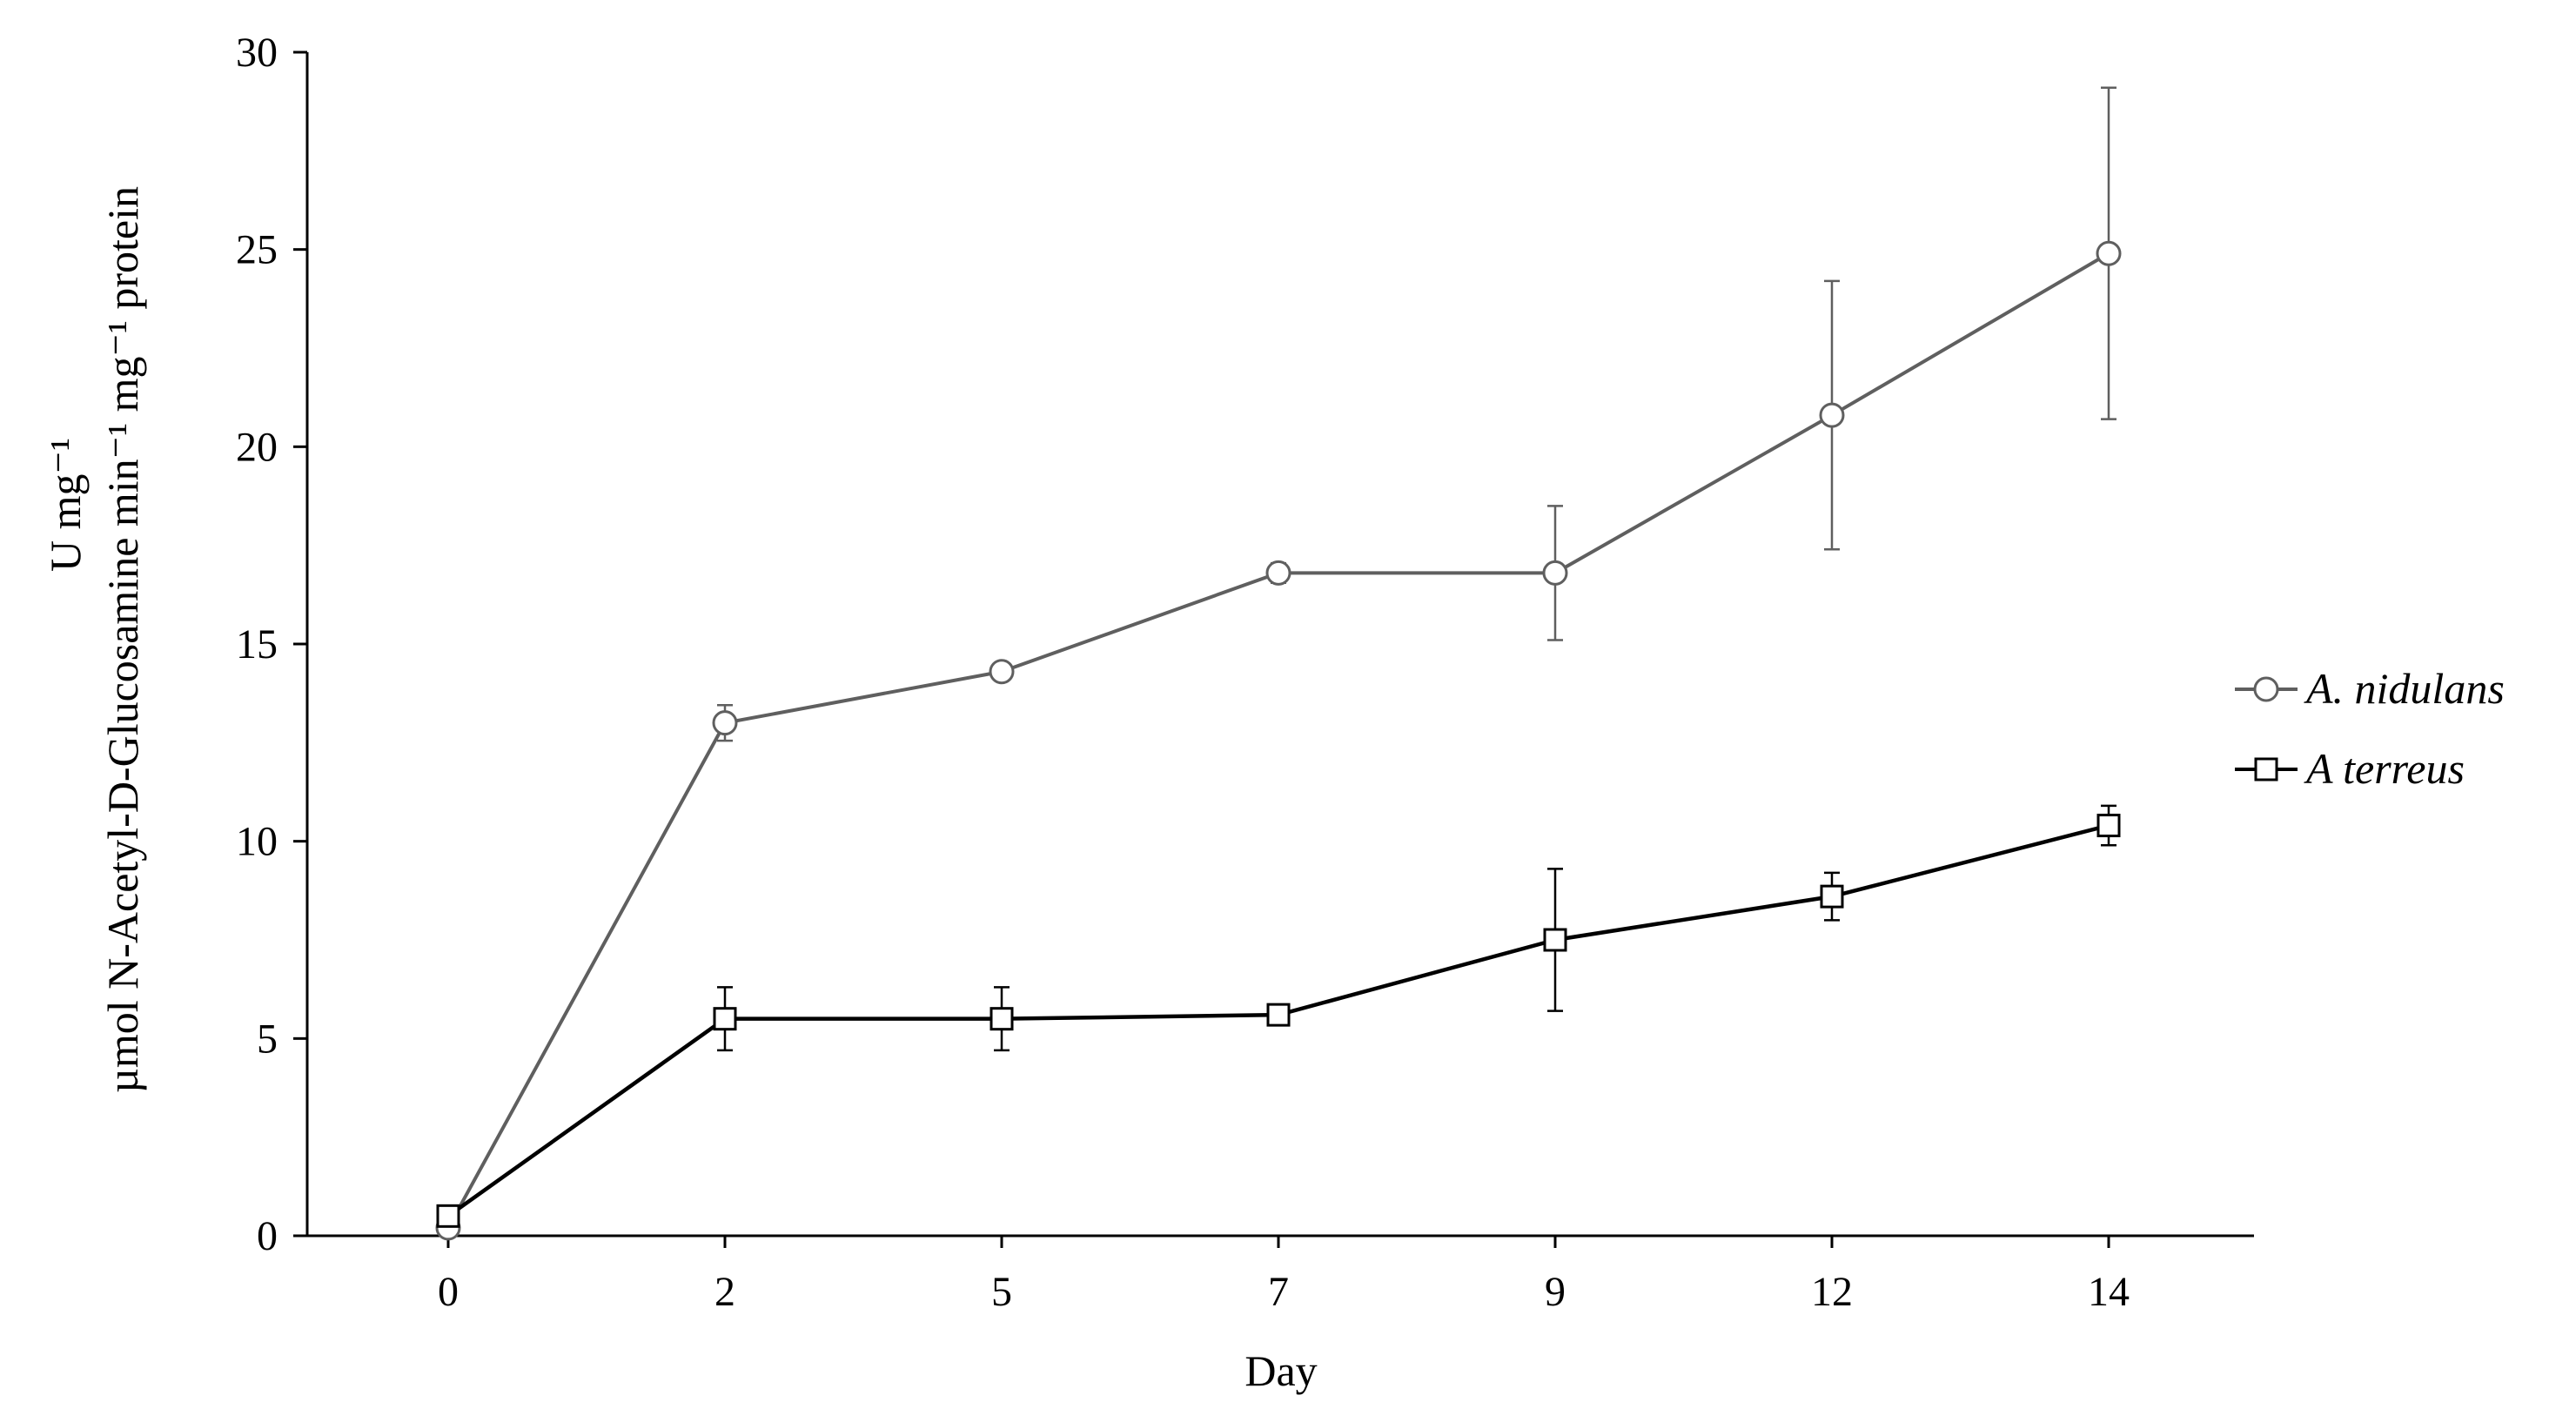  I want to click on x-tick-label: 9, so click(1555, 1292).